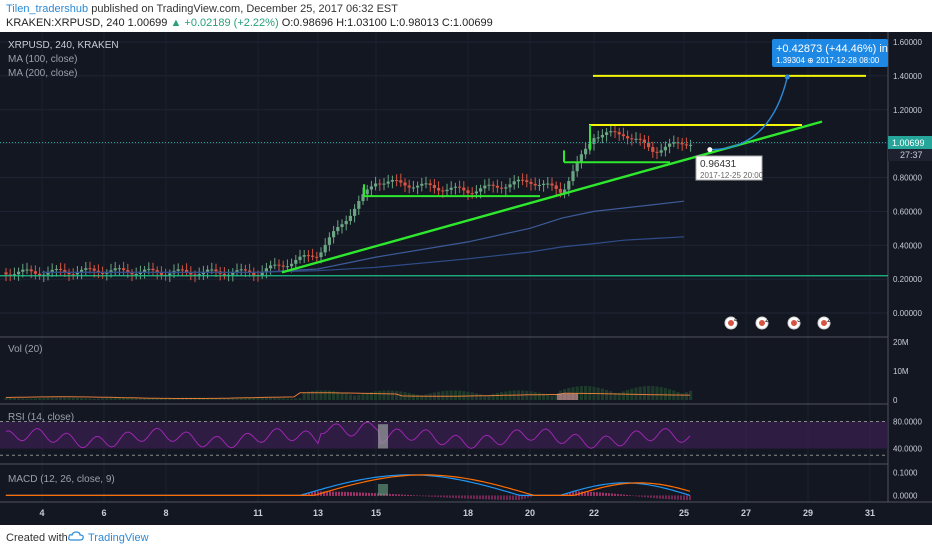  Describe the element at coordinates (118, 538) in the screenshot. I see `tradingview-link: TradingView` at that location.